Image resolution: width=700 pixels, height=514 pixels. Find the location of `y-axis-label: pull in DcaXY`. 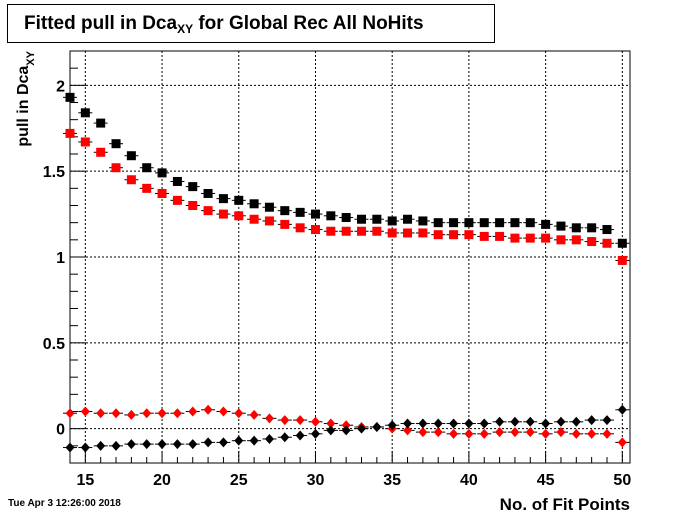

y-axis-label: pull in DcaXY is located at coordinates (26, 98).